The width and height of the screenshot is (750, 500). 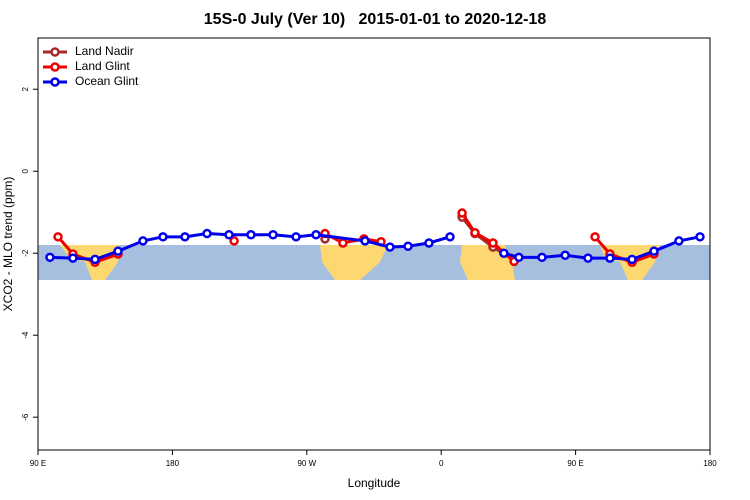 I want to click on legend-label: Land Nadir, so click(x=104, y=51).